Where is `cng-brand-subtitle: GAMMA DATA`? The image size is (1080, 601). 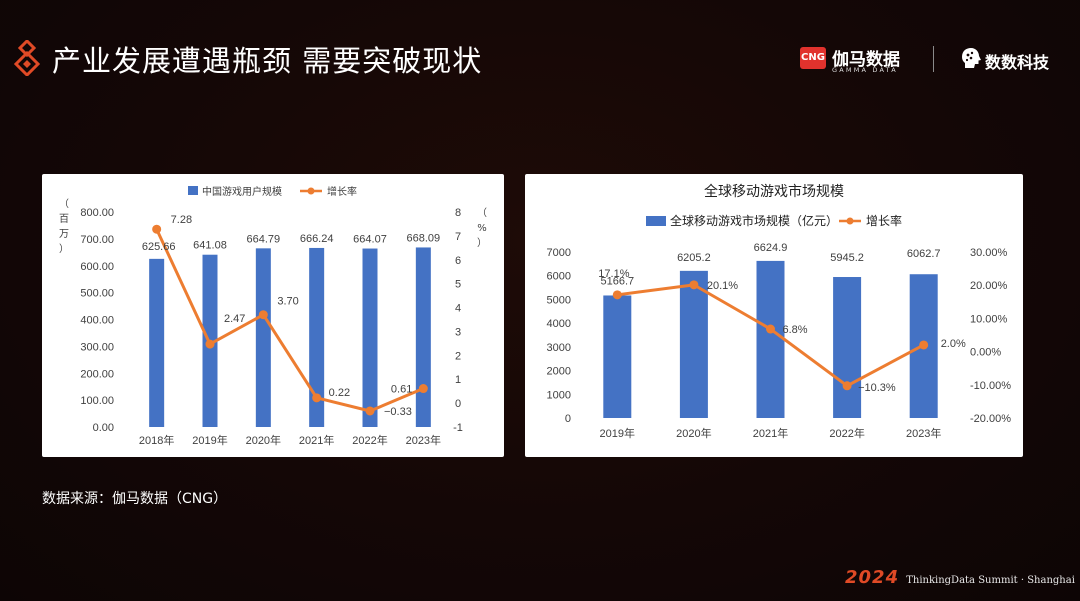 cng-brand-subtitle: GAMMA DATA is located at coordinates (865, 70).